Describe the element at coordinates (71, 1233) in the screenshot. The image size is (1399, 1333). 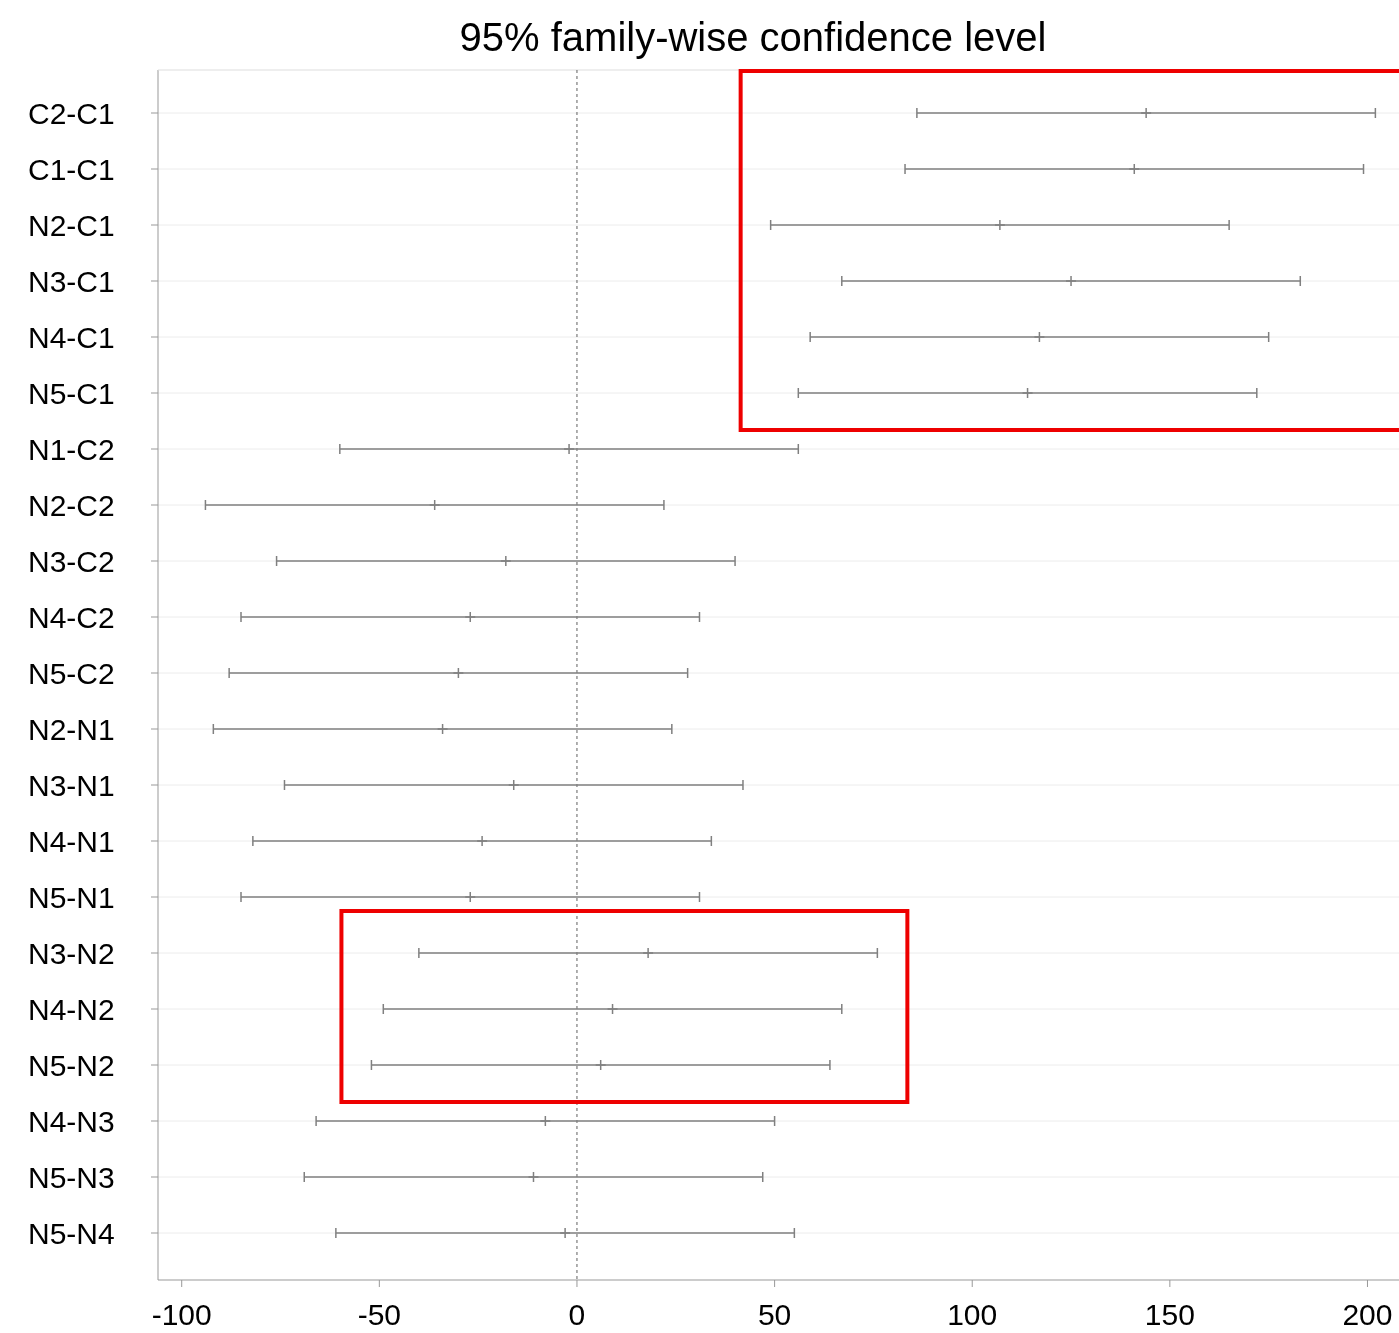
I see `y-tick-label: N5-N4` at that location.